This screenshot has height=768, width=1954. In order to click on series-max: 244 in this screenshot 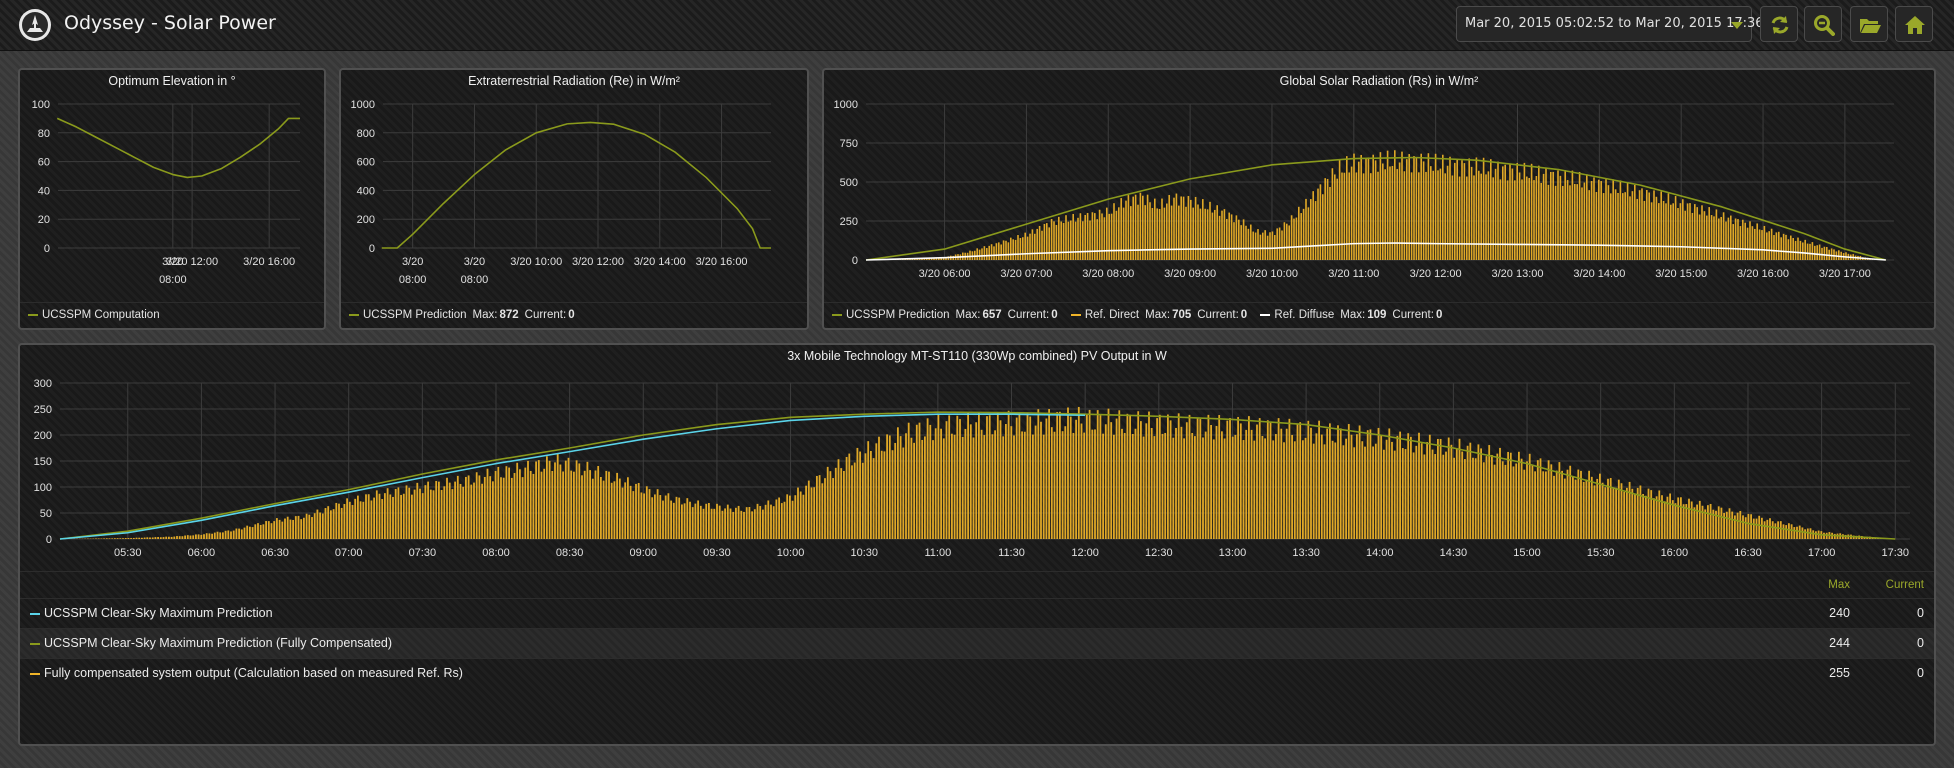, I will do `click(1839, 643)`.